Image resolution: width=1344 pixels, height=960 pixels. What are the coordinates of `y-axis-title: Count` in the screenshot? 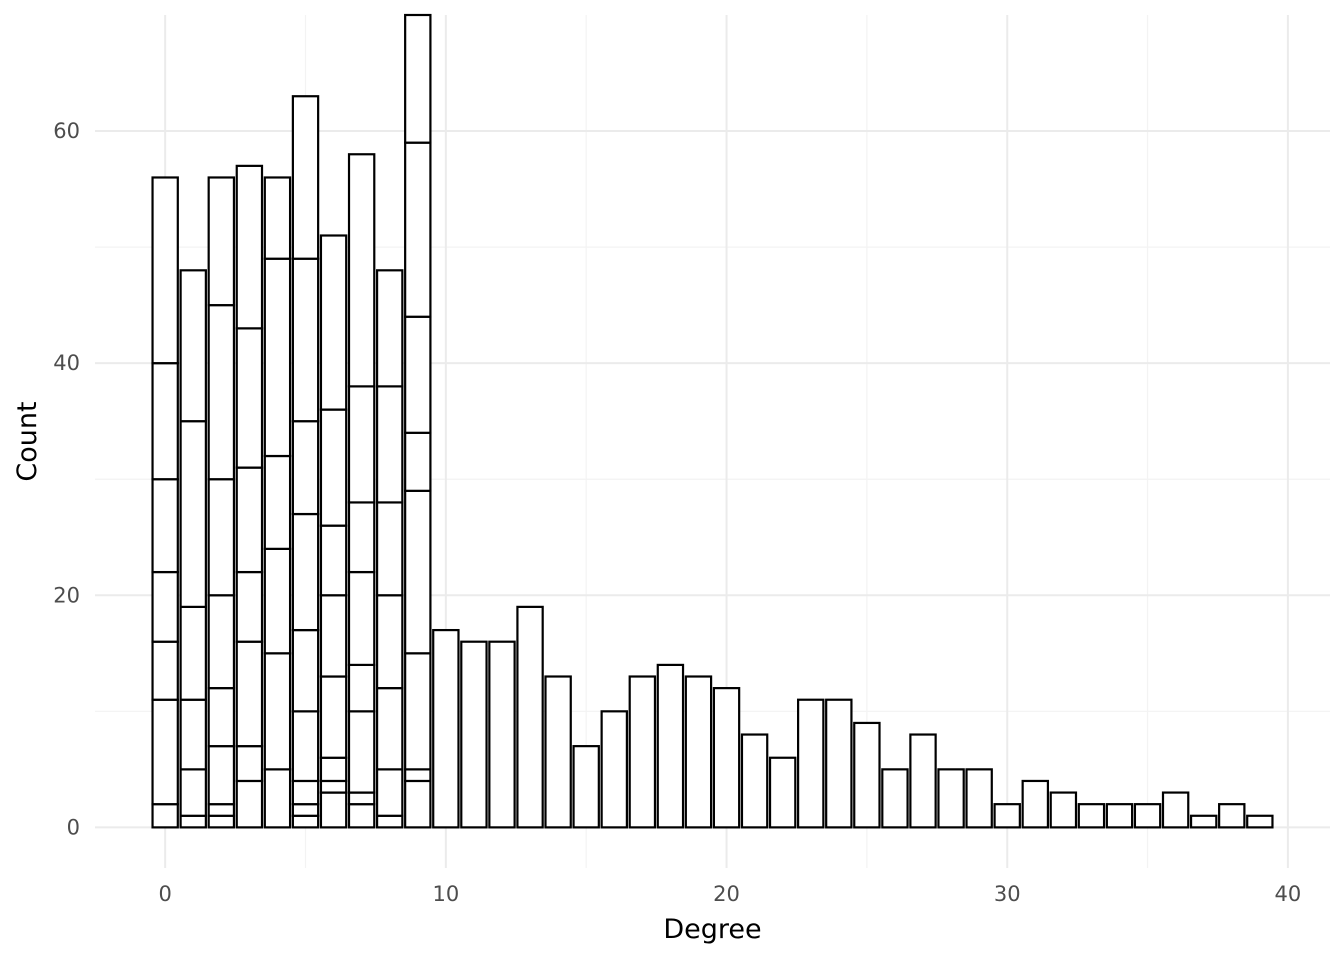 It's located at (27, 441).